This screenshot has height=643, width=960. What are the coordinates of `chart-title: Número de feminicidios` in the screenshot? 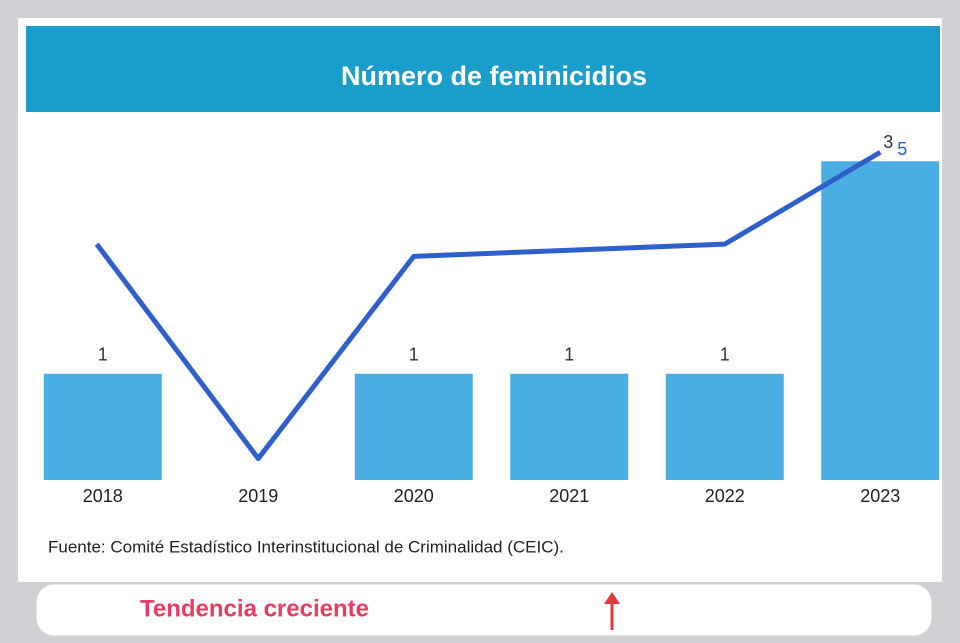 It's located at (494, 76).